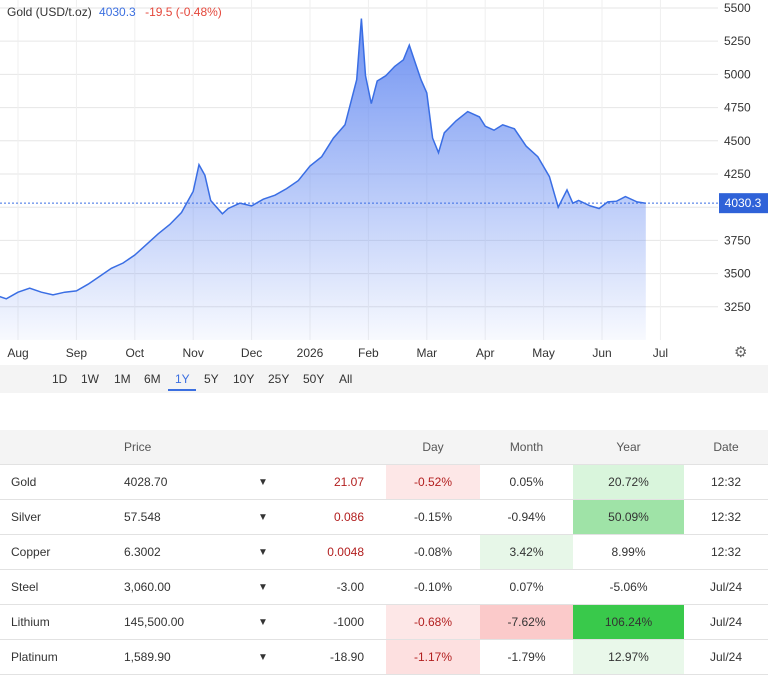 The height and width of the screenshot is (675, 768). What do you see at coordinates (279, 379) in the screenshot?
I see `range-25y: 25Y` at bounding box center [279, 379].